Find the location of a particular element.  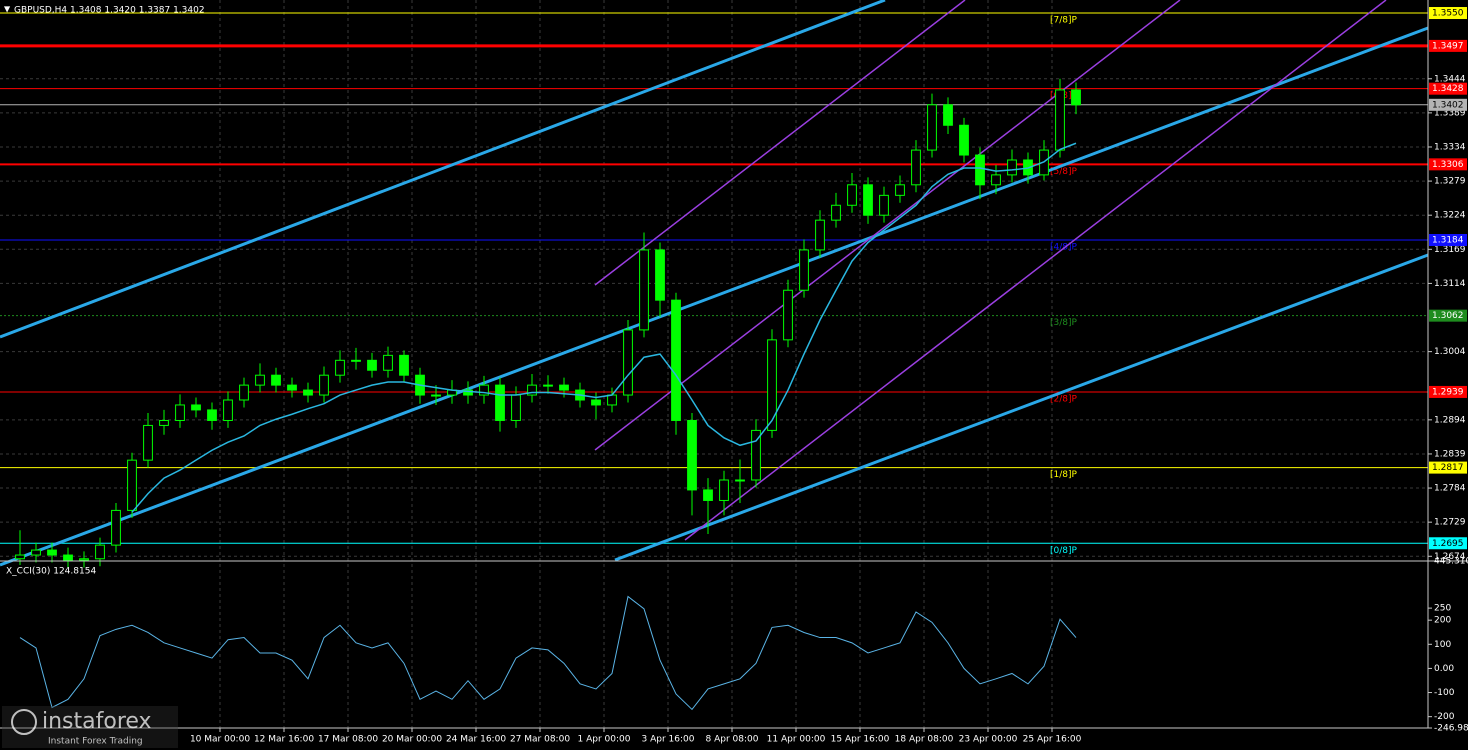

x-tick-label: 20 Mar 00:00 is located at coordinates (412, 740).